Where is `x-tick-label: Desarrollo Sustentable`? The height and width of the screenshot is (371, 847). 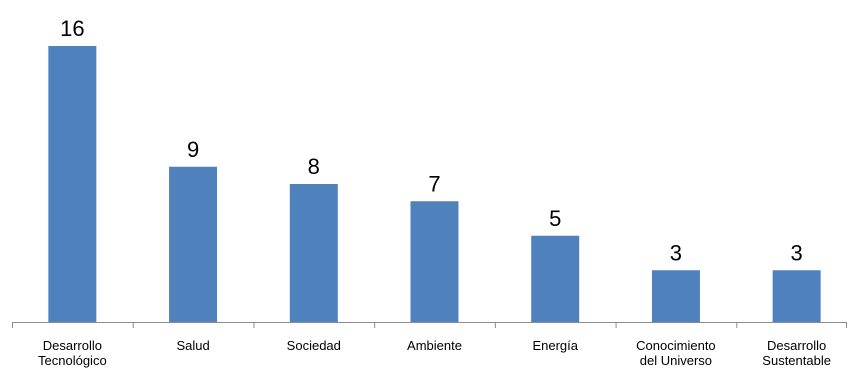
x-tick-label: Desarrollo Sustentable is located at coordinates (796, 353).